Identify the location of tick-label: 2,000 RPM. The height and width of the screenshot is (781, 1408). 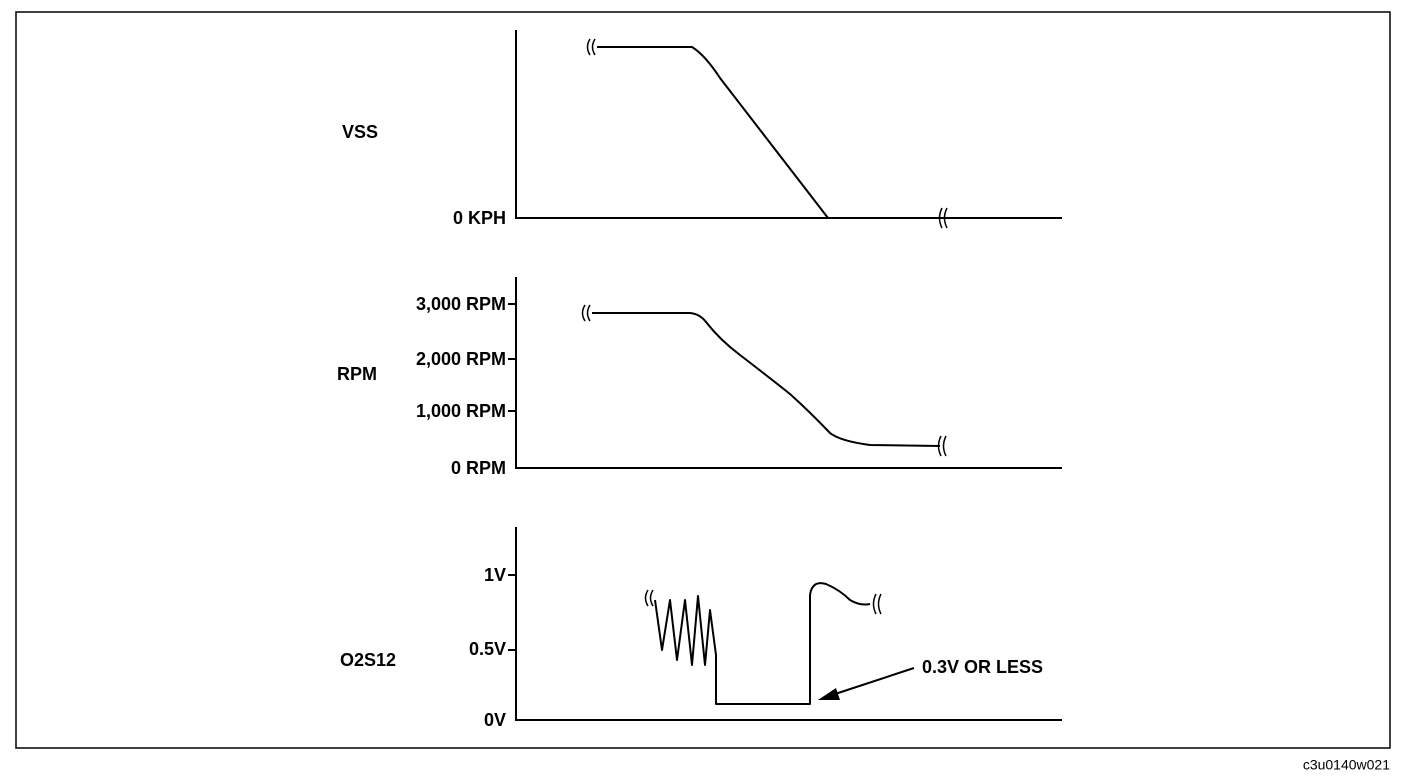
(461, 359).